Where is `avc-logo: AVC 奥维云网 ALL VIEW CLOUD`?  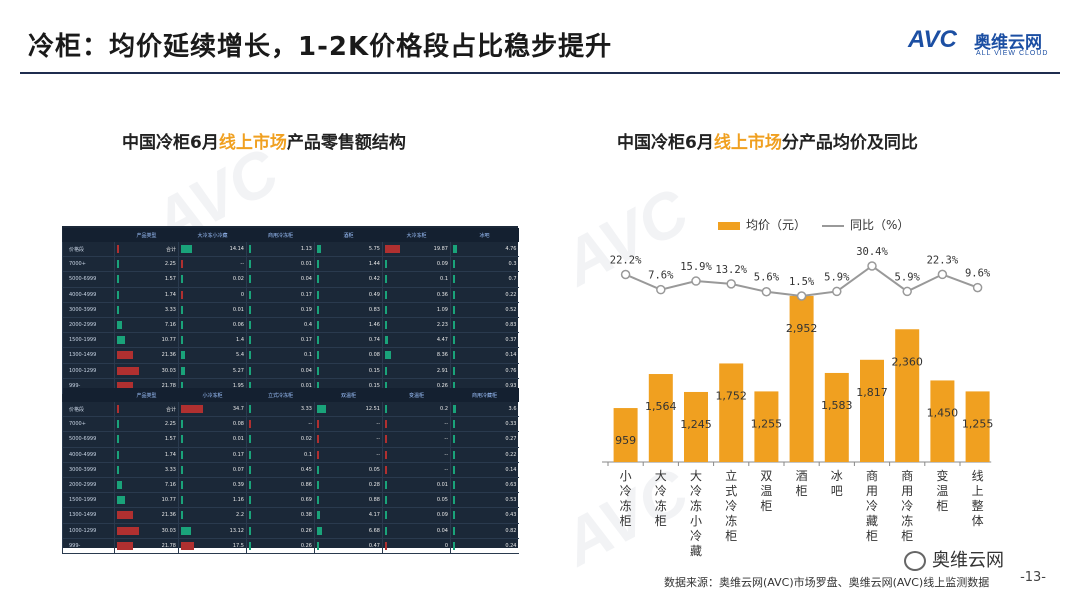 avc-logo: AVC 奥维云网 ALL VIEW CLOUD is located at coordinates (981, 44).